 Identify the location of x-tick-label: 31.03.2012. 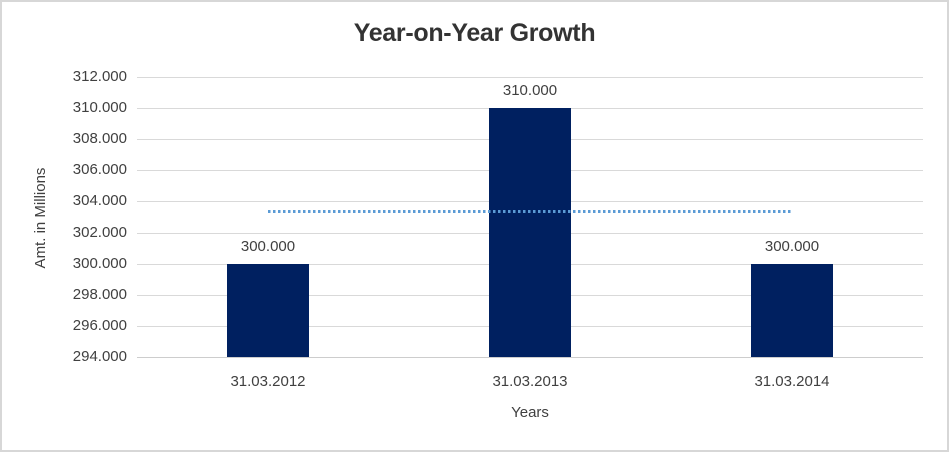
(268, 381).